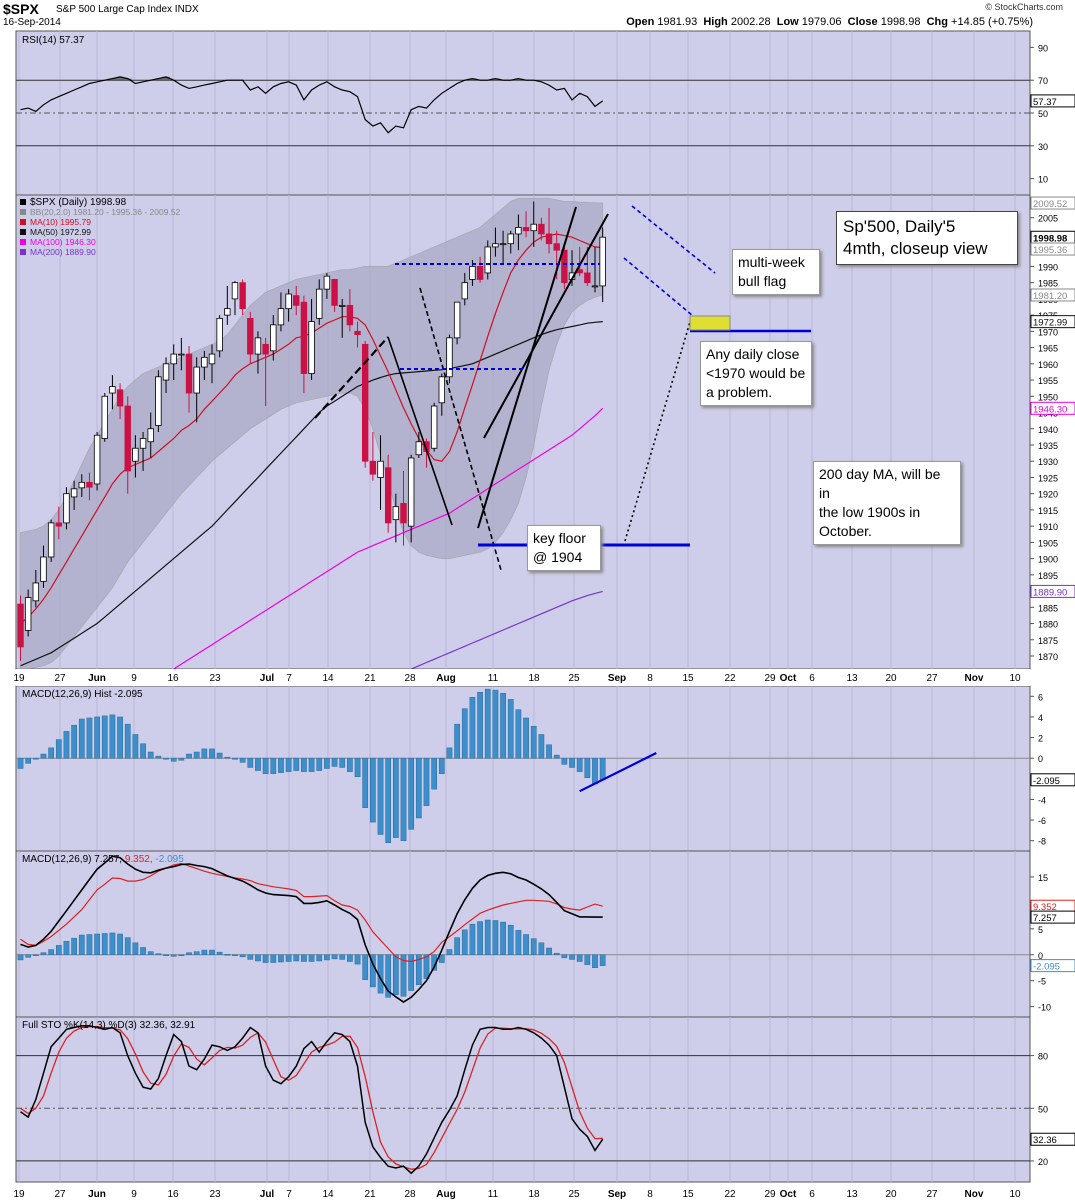 The width and height of the screenshot is (1075, 1200). What do you see at coordinates (862, 22) in the screenshot?
I see `close-label: Close` at bounding box center [862, 22].